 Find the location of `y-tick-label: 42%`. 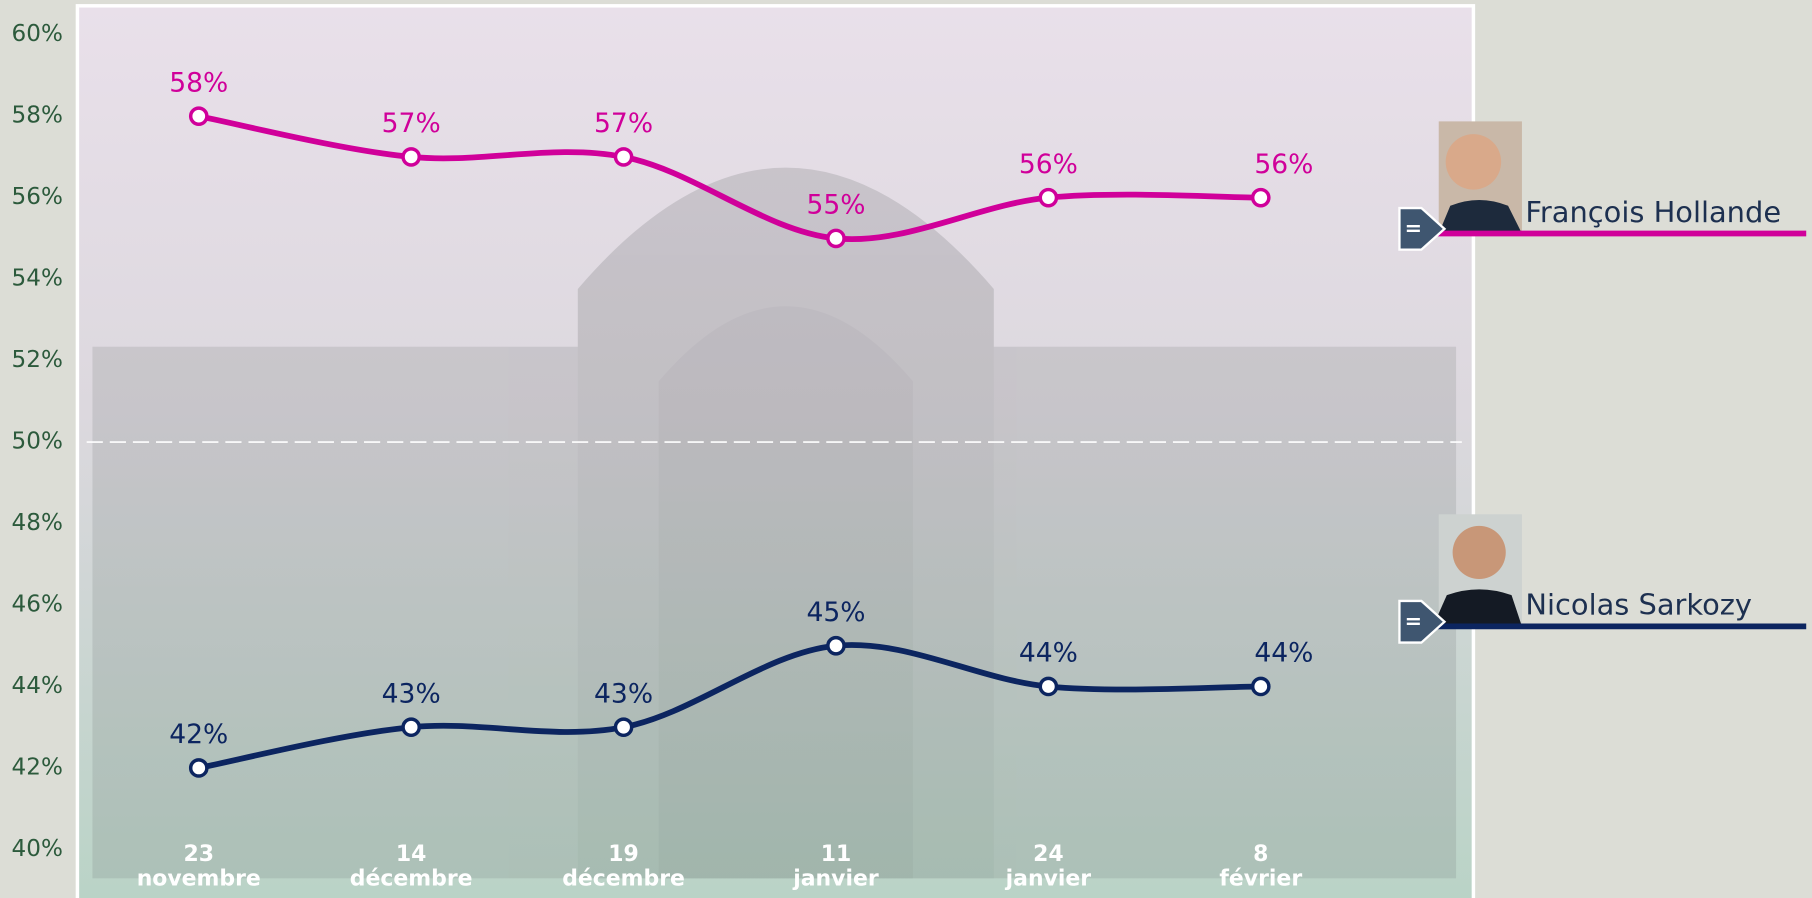

y-tick-label: 42% is located at coordinates (37, 767).